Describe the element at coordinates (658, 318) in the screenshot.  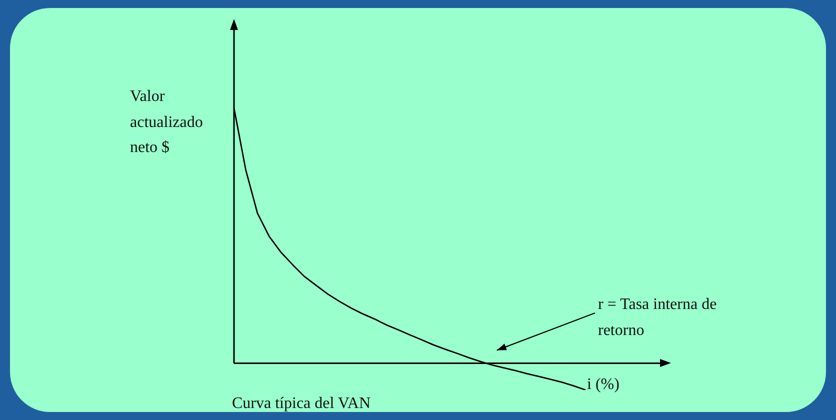
I see `annotation: r = Tasa interna de retorno` at that location.